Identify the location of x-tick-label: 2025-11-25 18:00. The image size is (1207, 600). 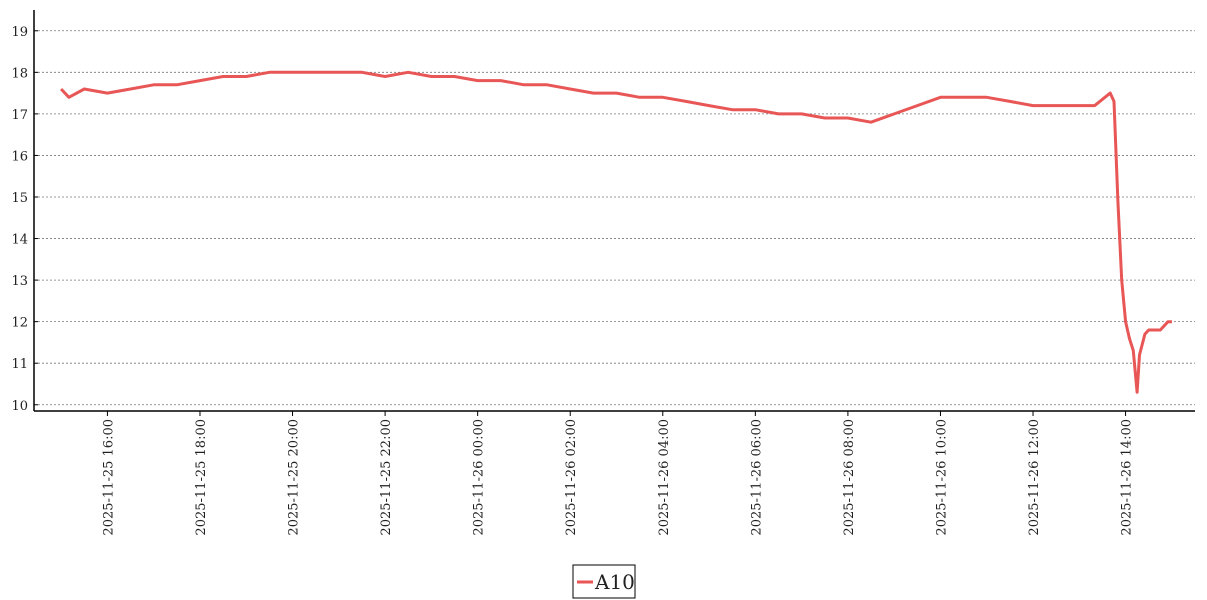
(201, 477).